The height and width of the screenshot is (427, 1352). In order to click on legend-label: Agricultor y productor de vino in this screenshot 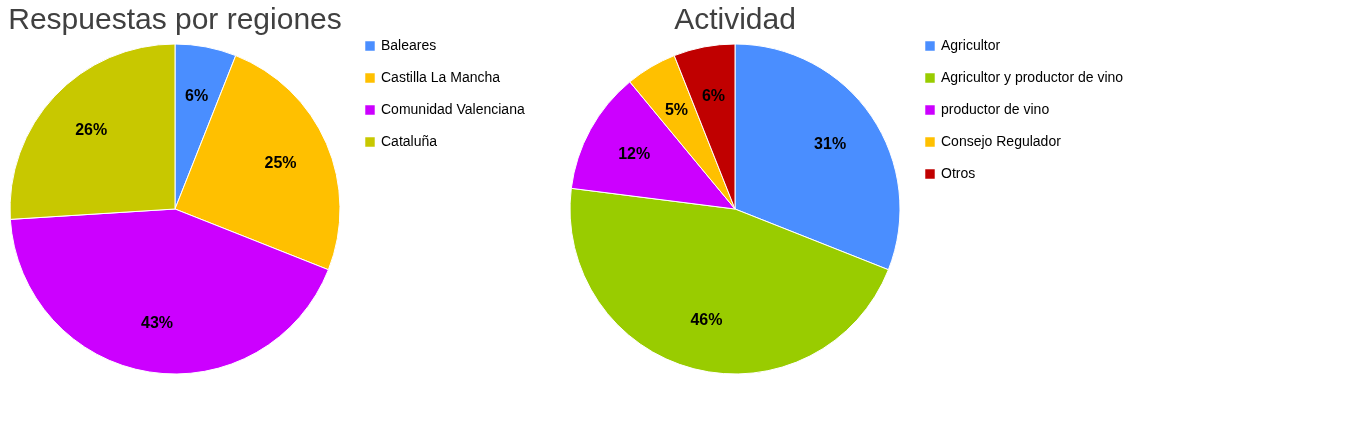, I will do `click(1032, 77)`.